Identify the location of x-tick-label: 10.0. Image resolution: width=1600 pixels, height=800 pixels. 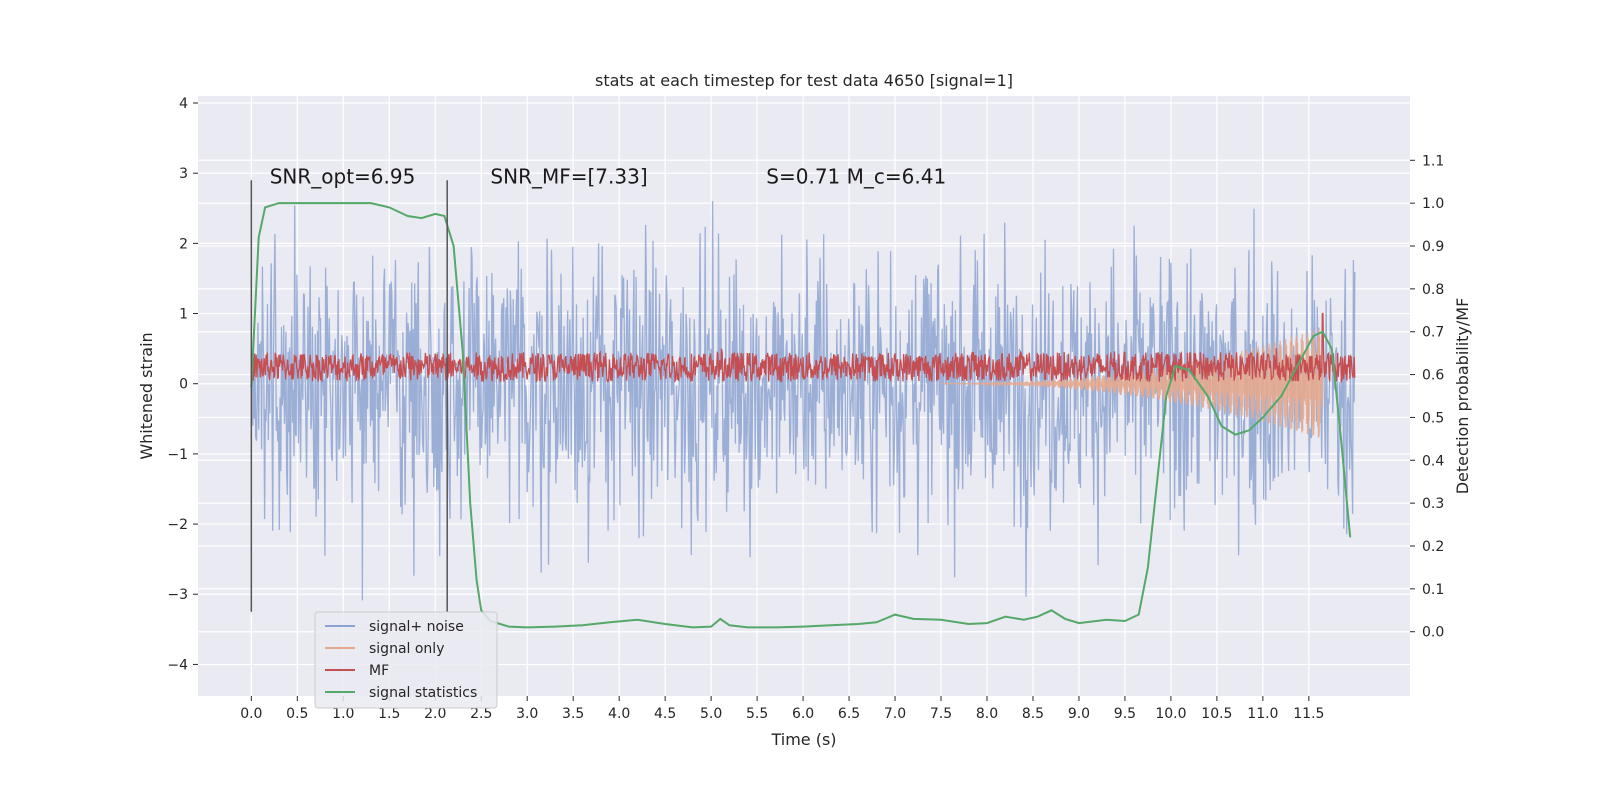
(1170, 714).